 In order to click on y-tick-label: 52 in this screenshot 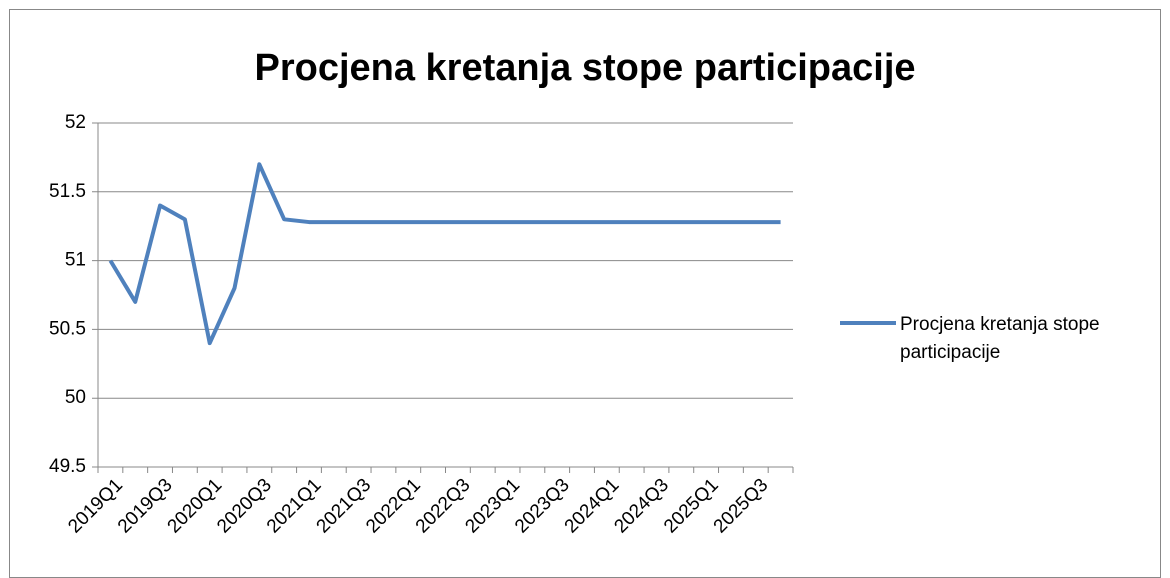, I will do `click(75, 122)`.